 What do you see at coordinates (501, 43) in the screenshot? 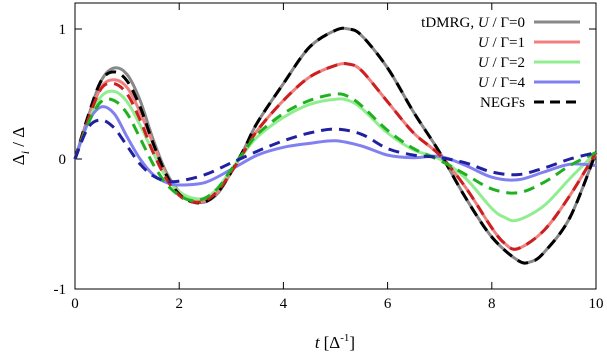
I see `legend-label-1: U / Γ=1` at bounding box center [501, 43].